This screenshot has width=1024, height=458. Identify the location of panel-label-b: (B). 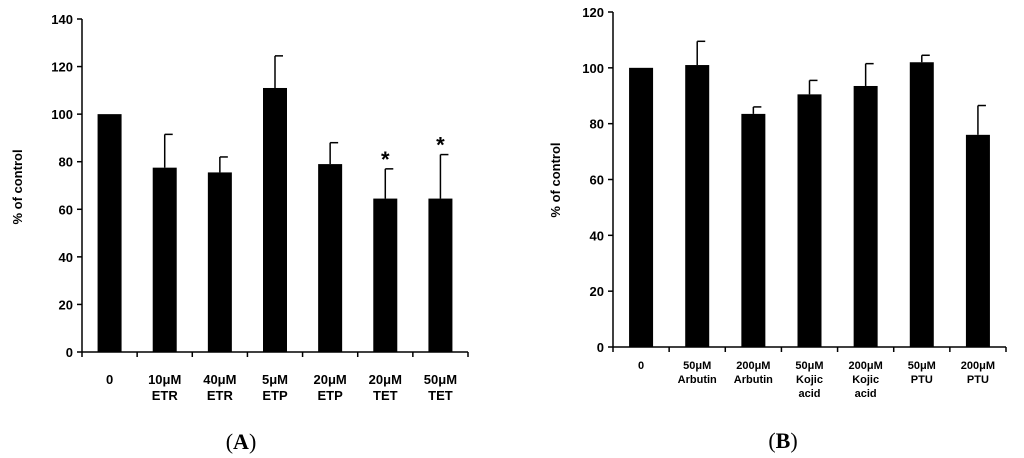
(782, 440).